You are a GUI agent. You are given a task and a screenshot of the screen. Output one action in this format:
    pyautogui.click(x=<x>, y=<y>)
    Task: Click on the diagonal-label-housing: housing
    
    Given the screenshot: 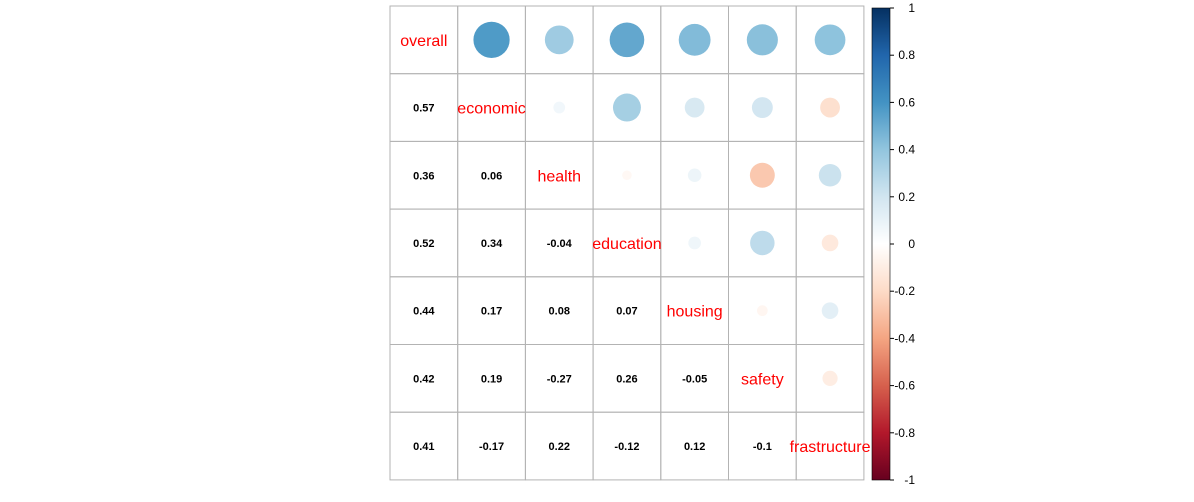 What is the action you would take?
    pyautogui.click(x=695, y=312)
    